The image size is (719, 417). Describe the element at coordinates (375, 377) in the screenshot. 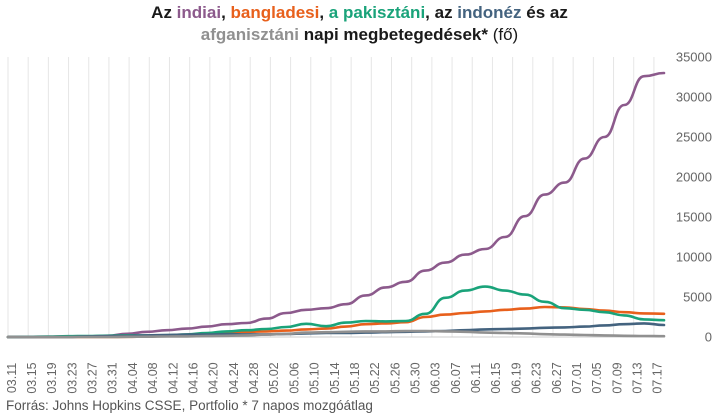

I see `x-tick-label: 05.22` at that location.